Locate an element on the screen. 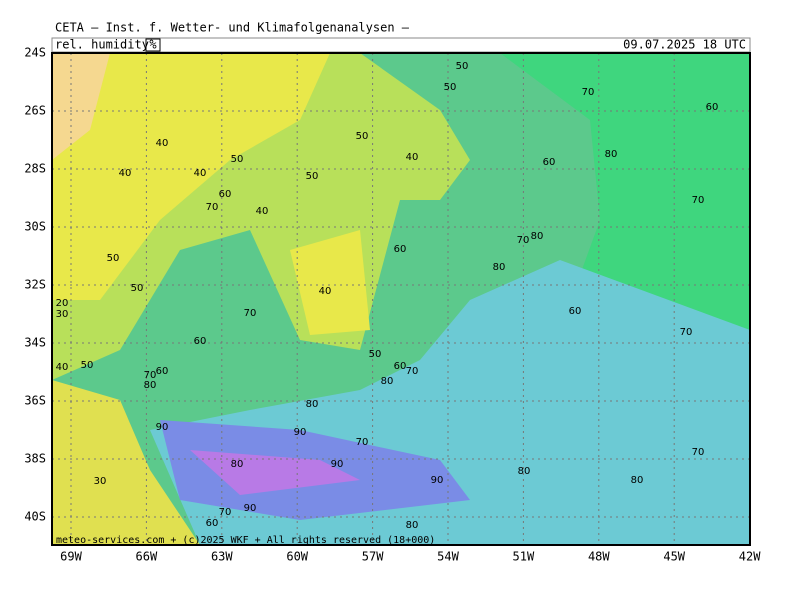  lat-label: 40S is located at coordinates (35, 517).